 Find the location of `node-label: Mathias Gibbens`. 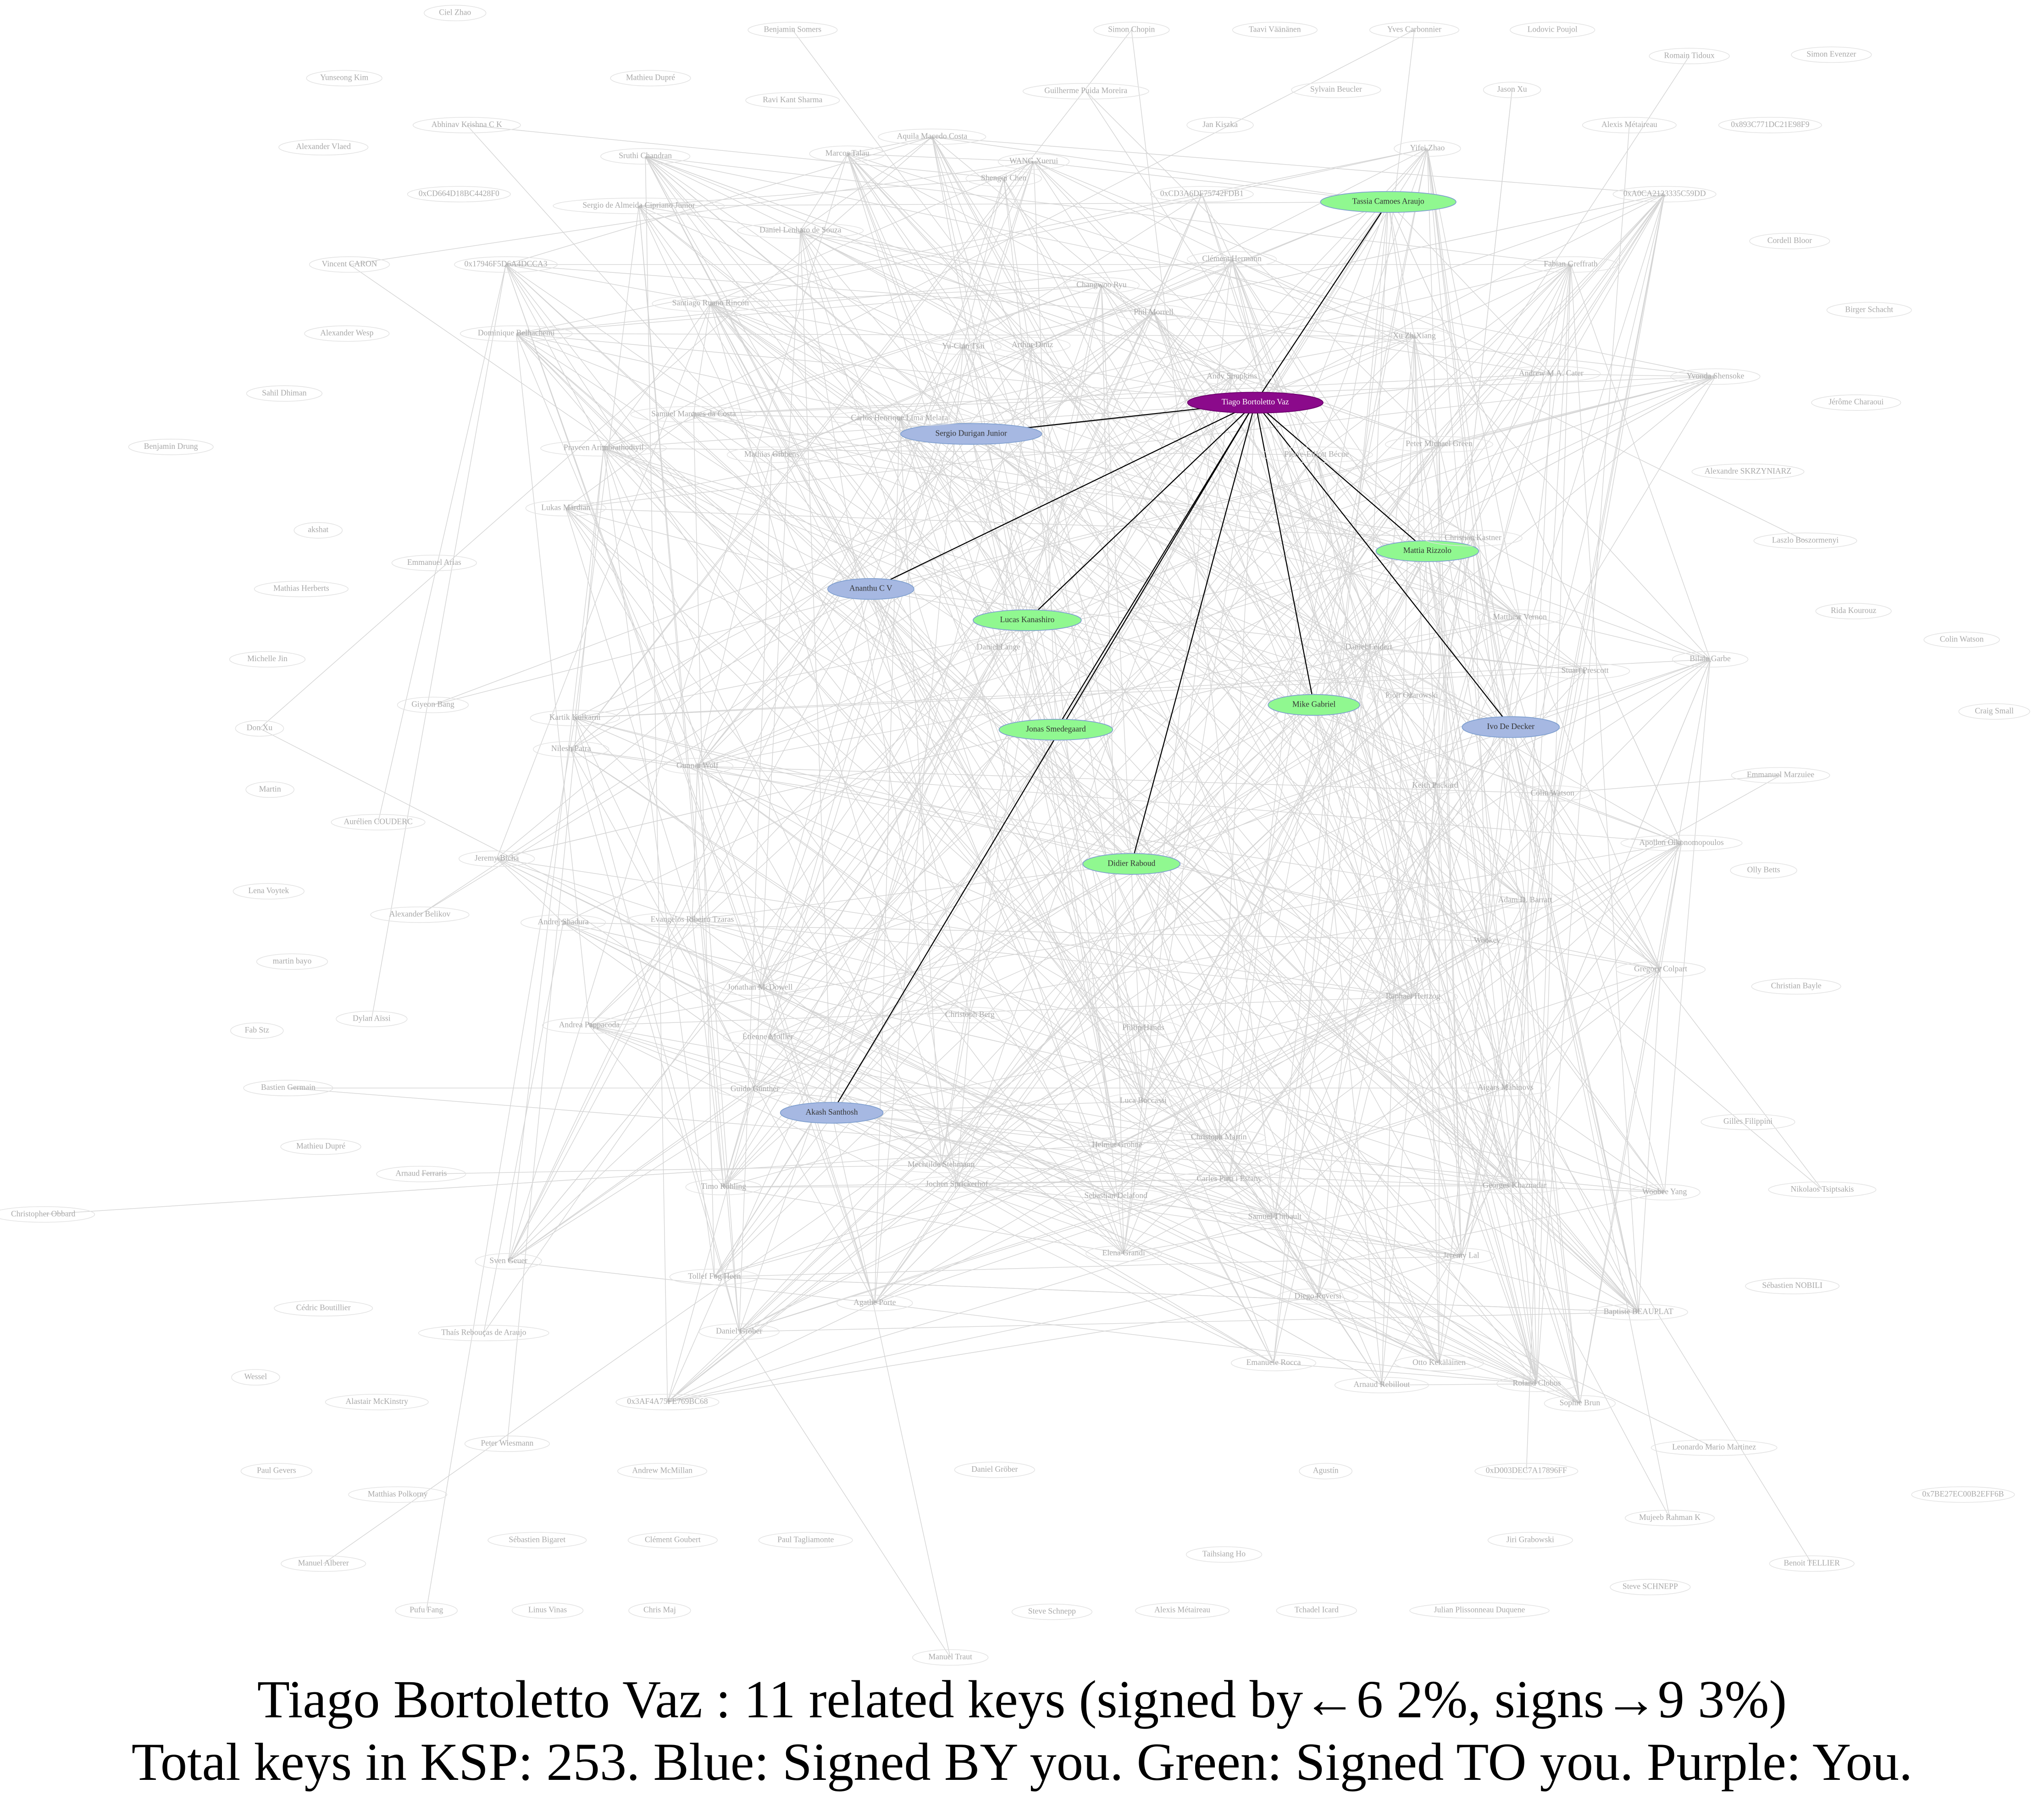

node-label: Mathias Gibbens is located at coordinates (771, 453).